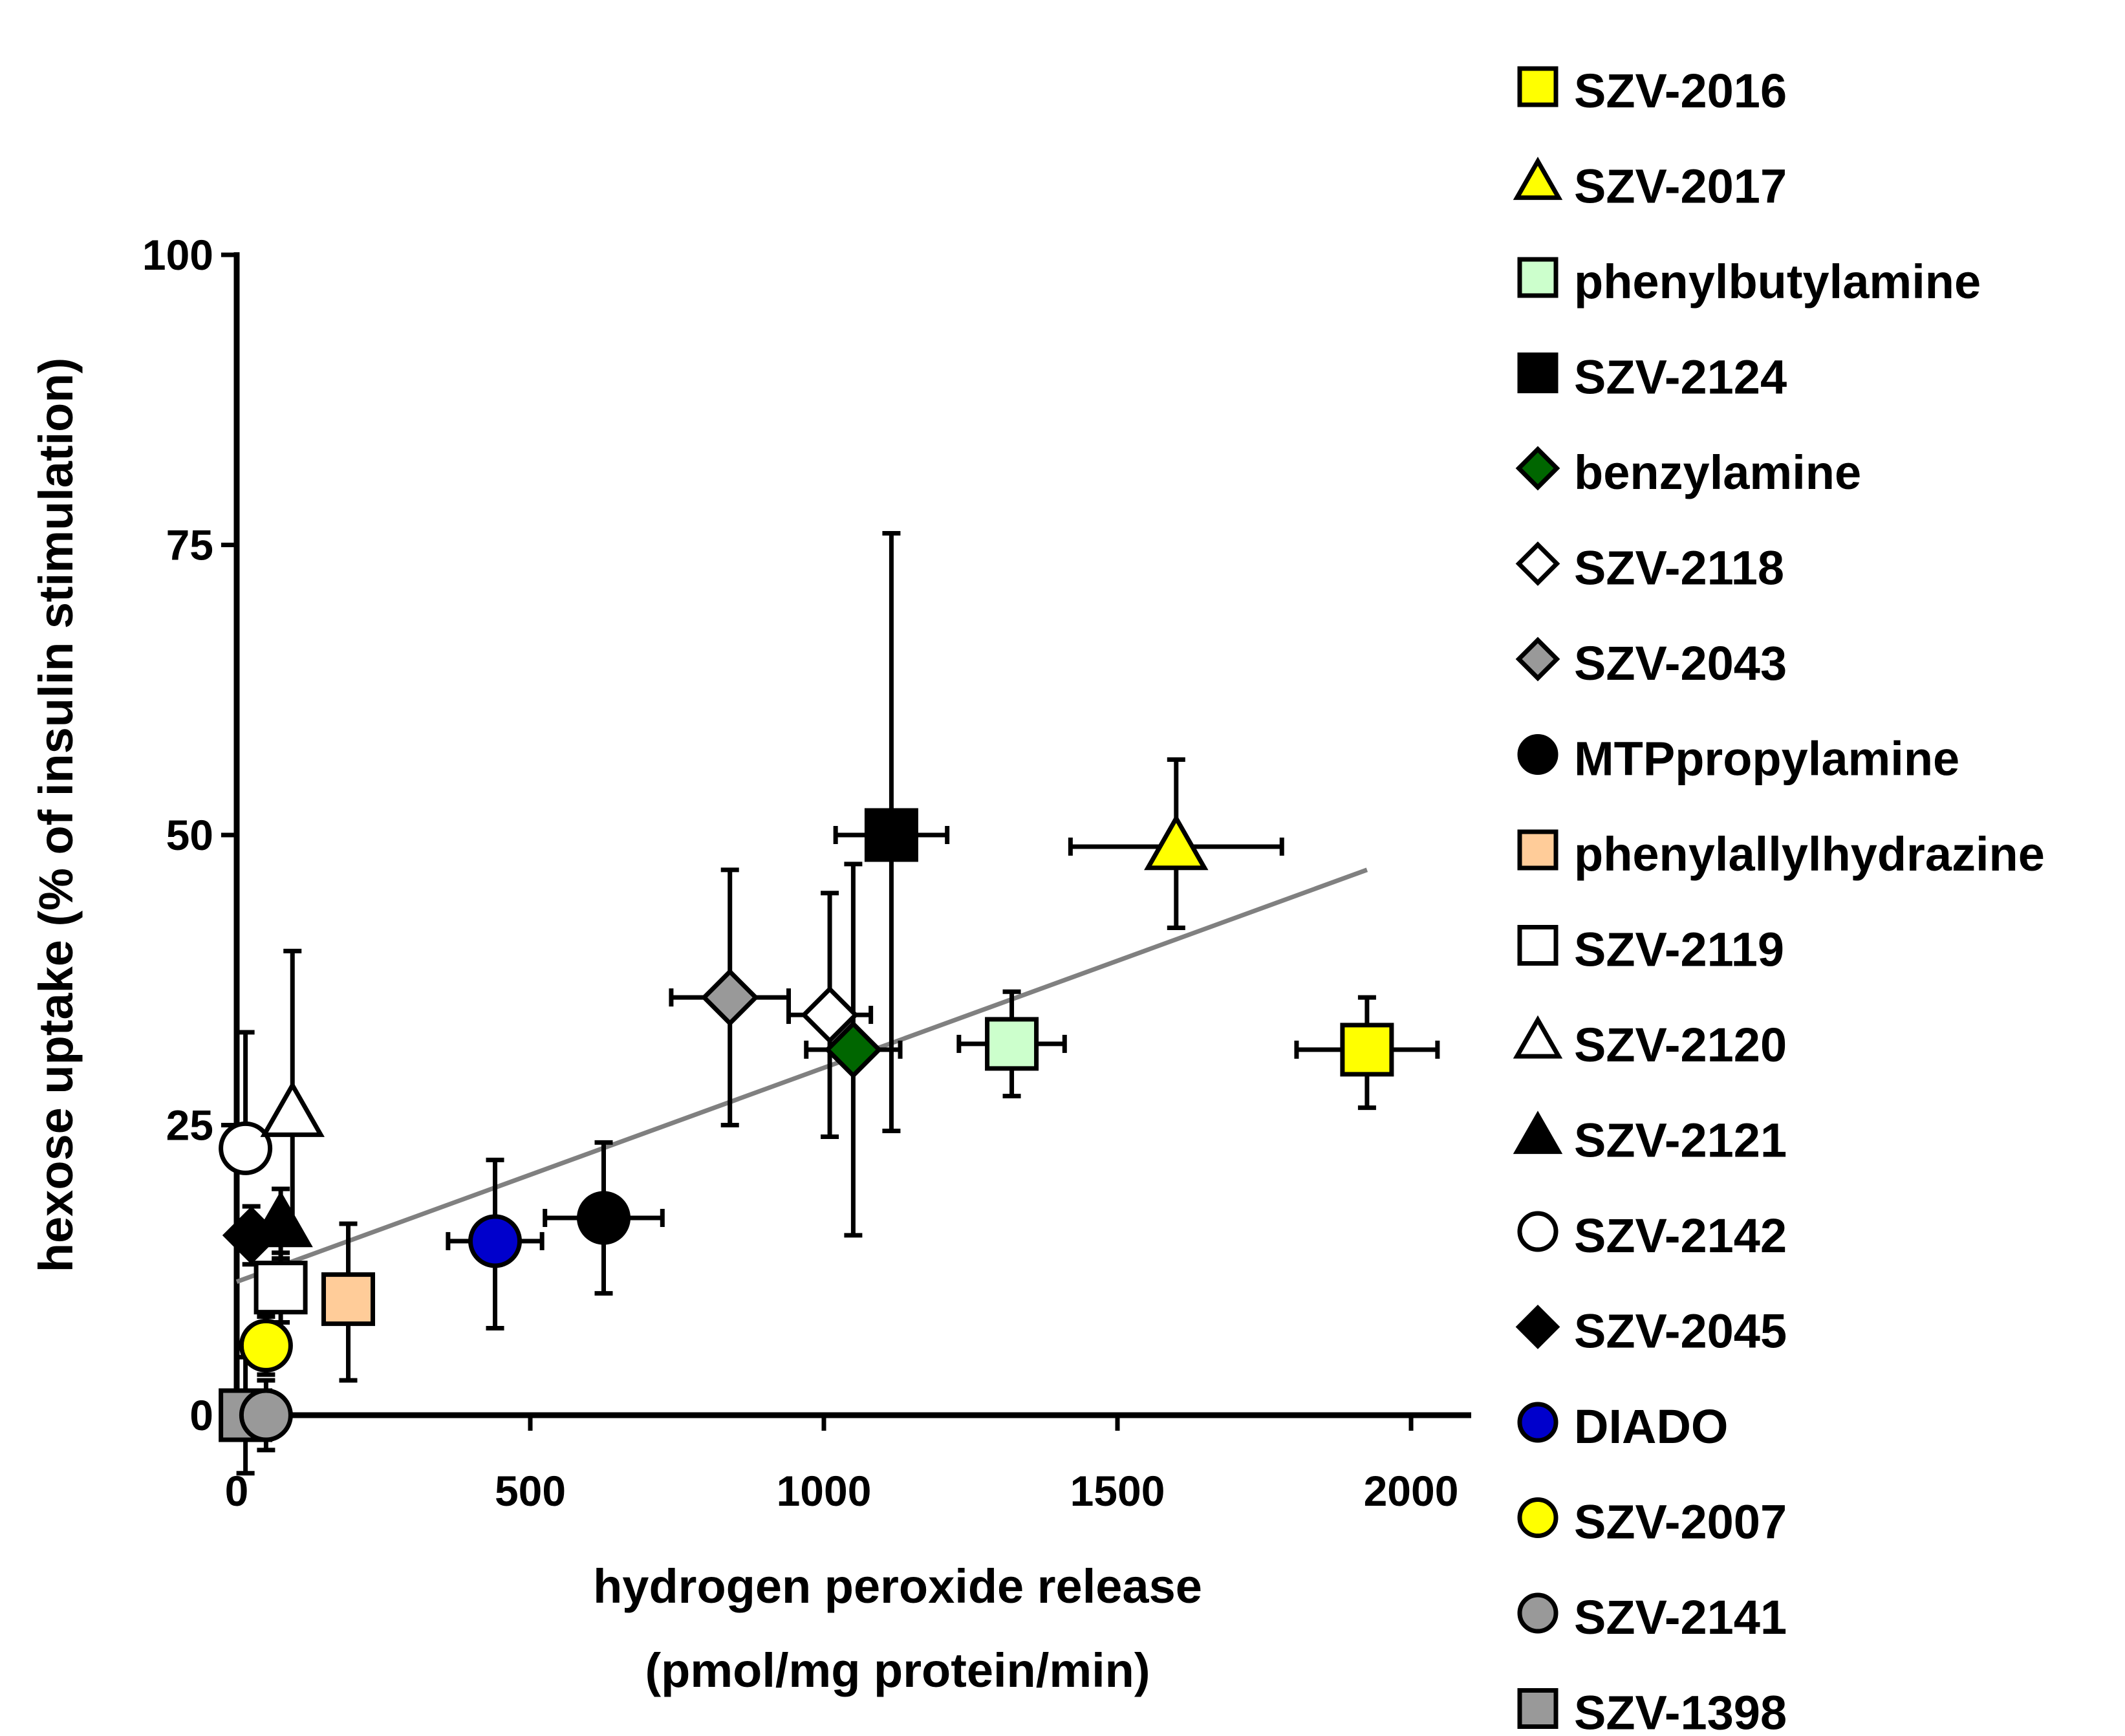 This screenshot has width=2125, height=1736. Describe the element at coordinates (530, 1491) in the screenshot. I see `x-tick-label-500: 500` at that location.